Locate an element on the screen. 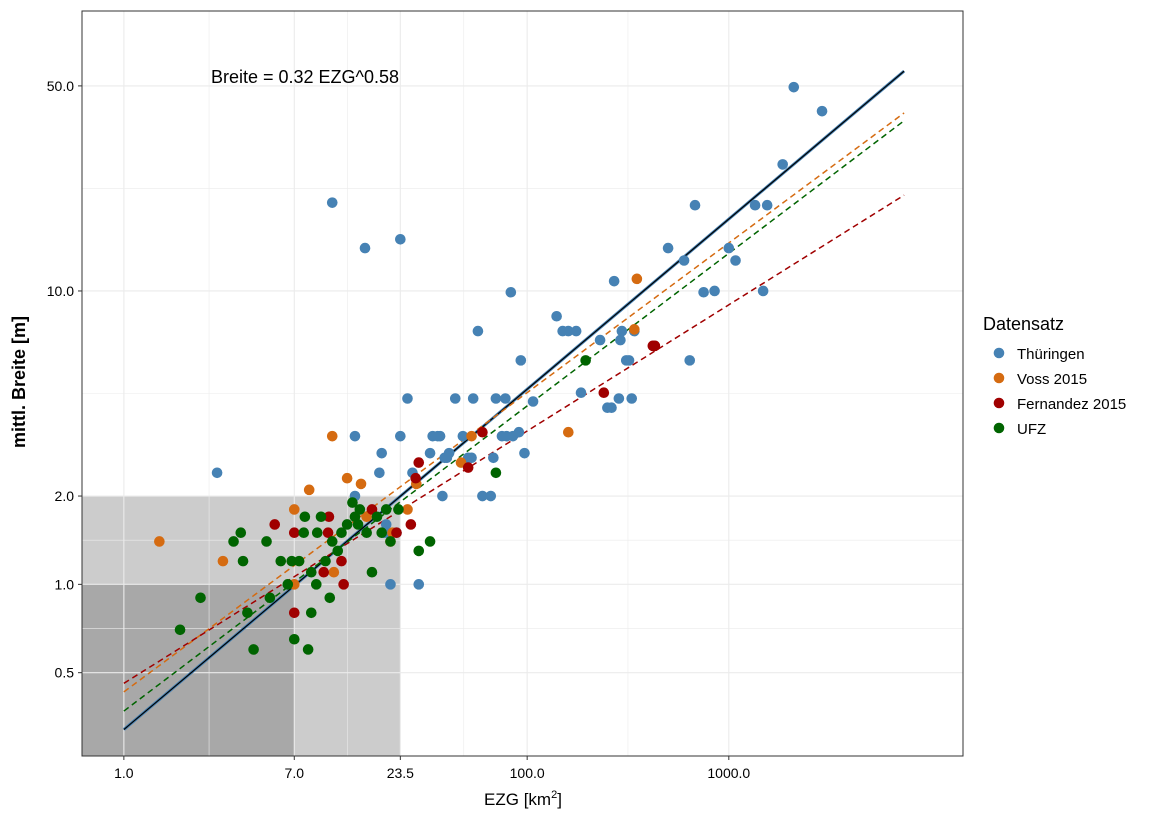 Image resolution: width=1154 pixels, height=816 pixels. legend-label: Voss 2015 is located at coordinates (1052, 379).